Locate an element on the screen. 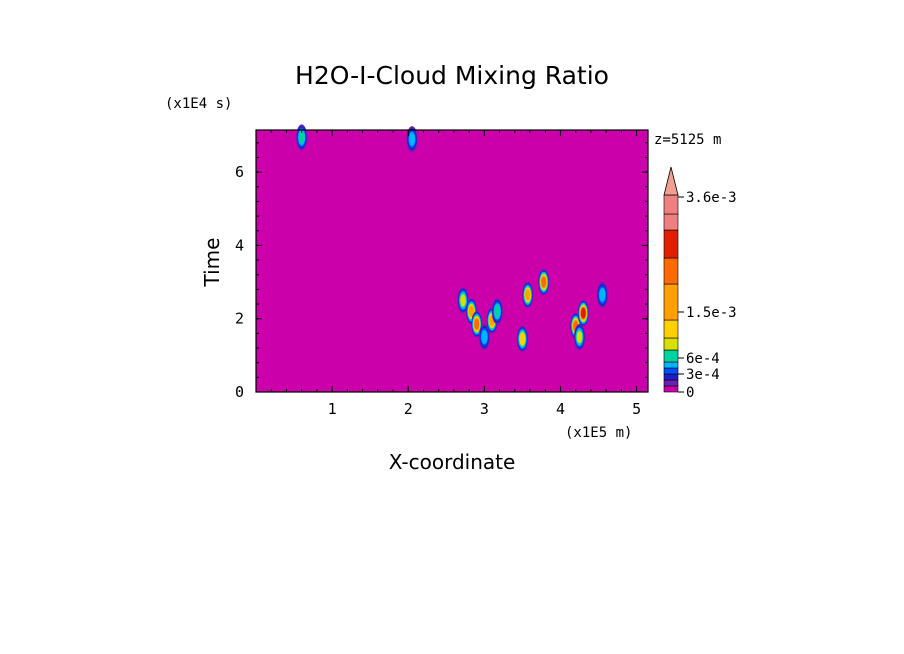  colorbar-label: 6e-4 is located at coordinates (703, 359).